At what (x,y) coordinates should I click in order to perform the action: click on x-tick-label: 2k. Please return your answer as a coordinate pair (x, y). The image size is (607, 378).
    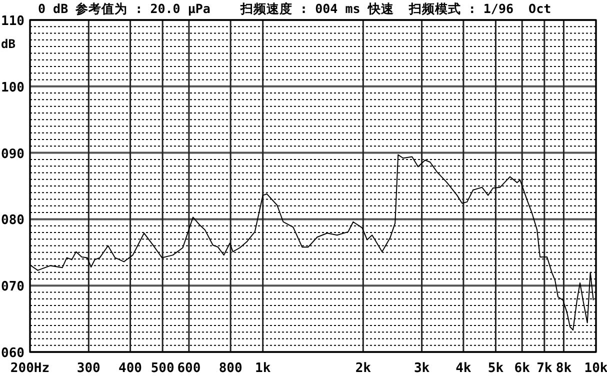
    Looking at the image, I should click on (363, 368).